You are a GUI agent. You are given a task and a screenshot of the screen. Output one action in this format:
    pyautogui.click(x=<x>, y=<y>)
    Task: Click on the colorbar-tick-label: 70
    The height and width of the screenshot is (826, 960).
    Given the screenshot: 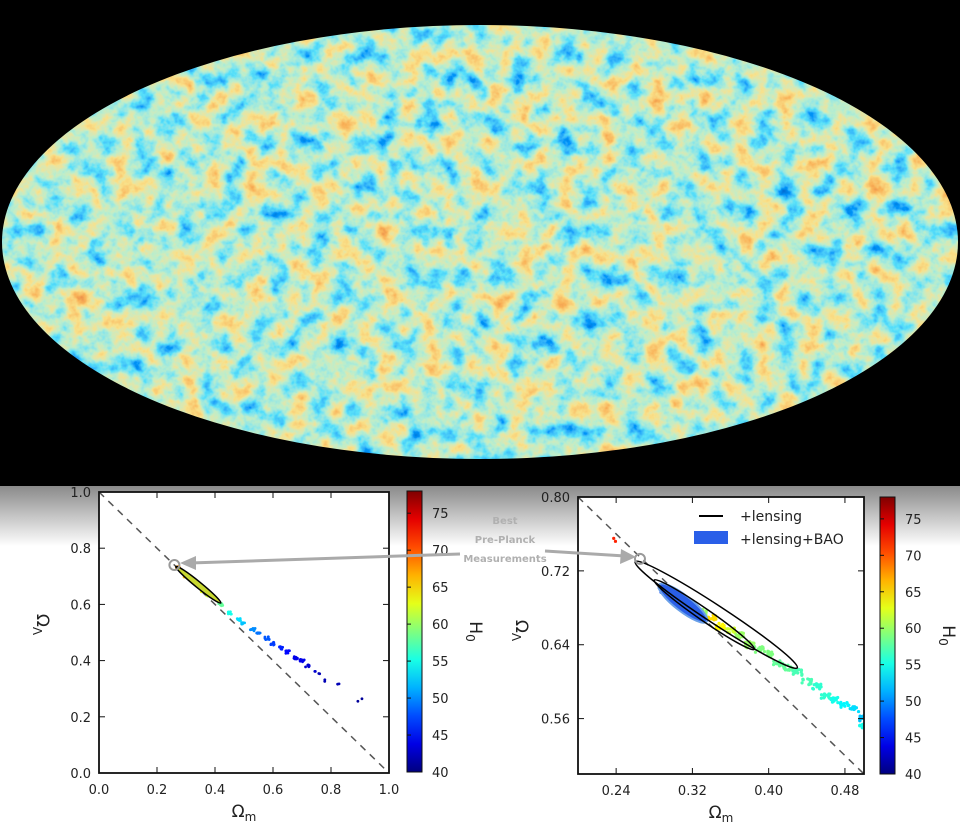 What is the action you would take?
    pyautogui.click(x=913, y=556)
    